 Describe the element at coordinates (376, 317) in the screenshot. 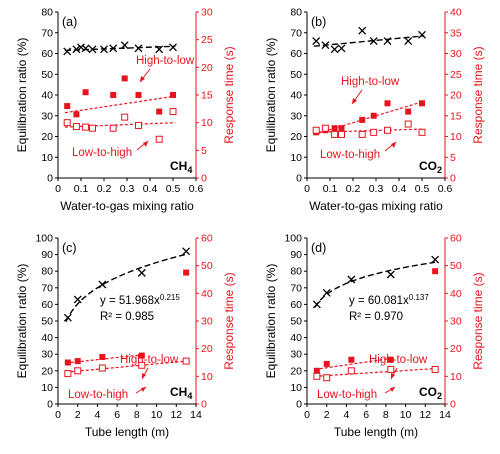

I see `fit-r-squared: R² = 0.970` at that location.